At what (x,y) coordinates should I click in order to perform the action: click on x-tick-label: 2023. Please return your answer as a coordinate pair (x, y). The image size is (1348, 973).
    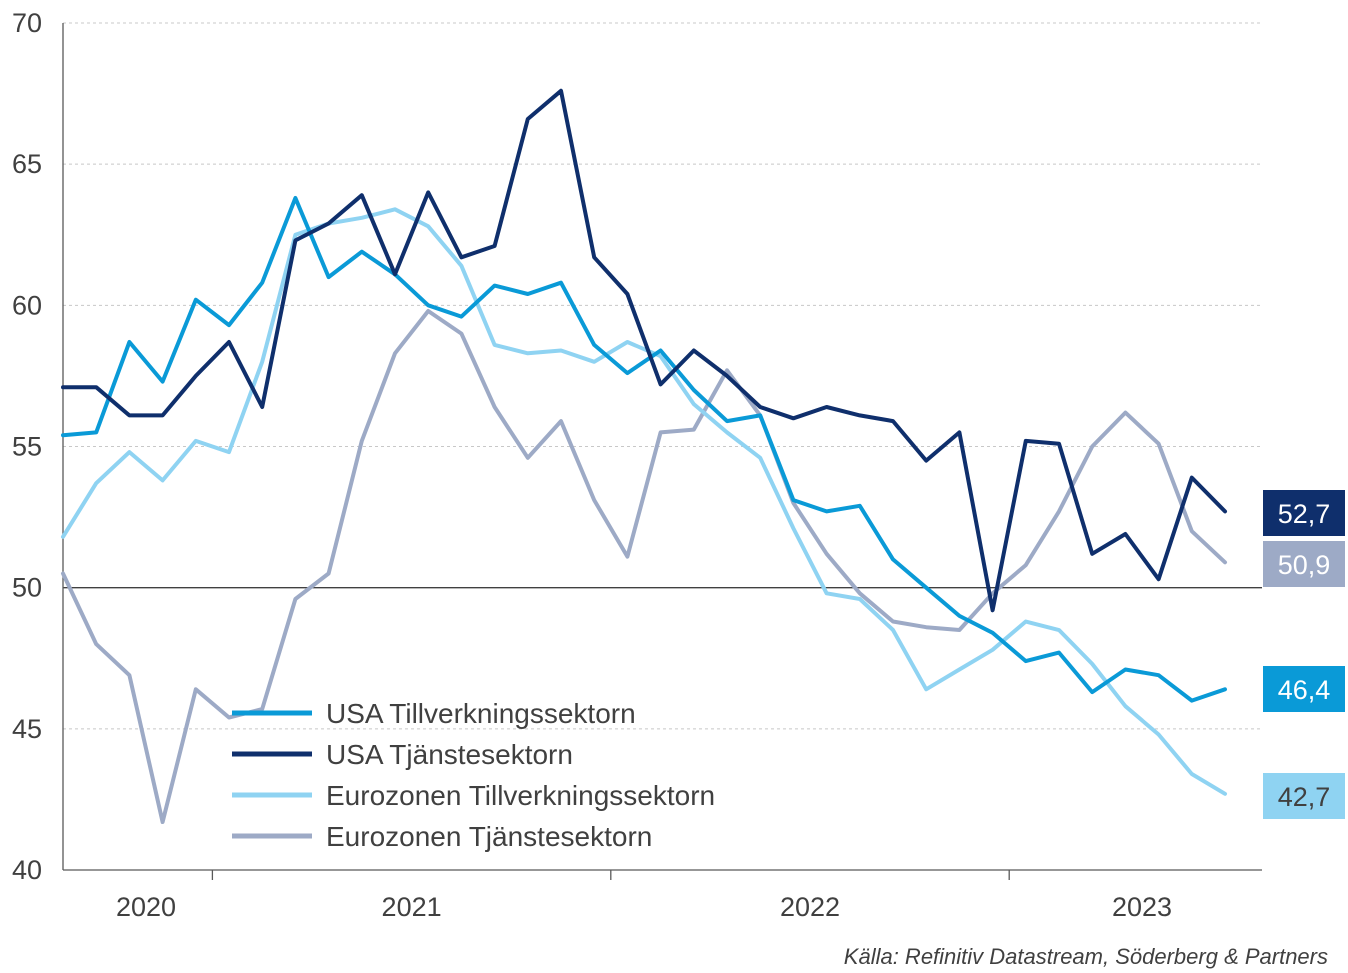
    Looking at the image, I should click on (1142, 907).